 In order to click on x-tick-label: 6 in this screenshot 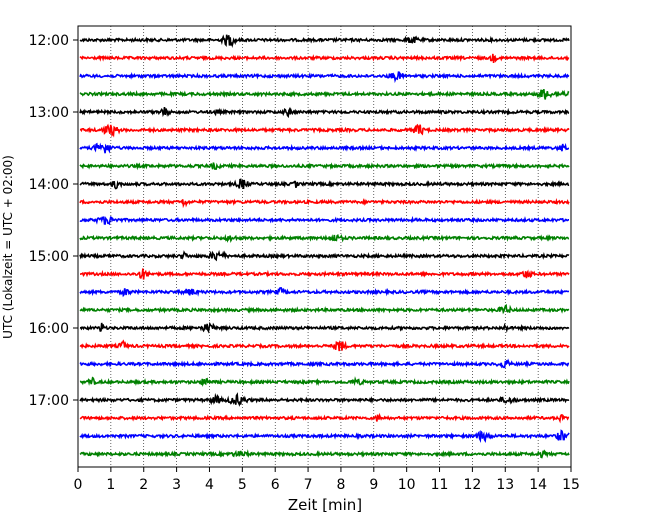, I will do `click(275, 485)`.